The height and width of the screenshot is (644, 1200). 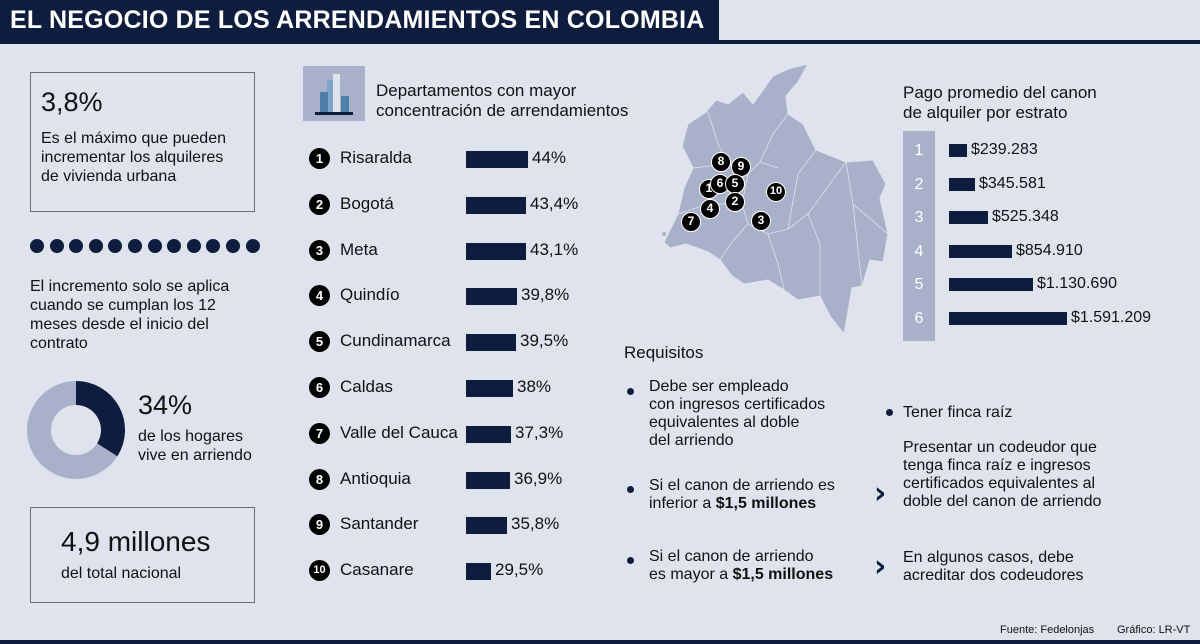 I want to click on rank-number-1: 1, so click(x=319, y=158).